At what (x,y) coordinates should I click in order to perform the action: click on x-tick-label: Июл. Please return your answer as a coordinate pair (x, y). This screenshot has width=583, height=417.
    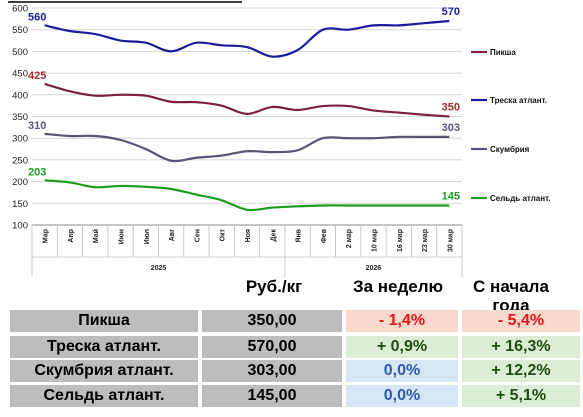
    Looking at the image, I should click on (147, 236).